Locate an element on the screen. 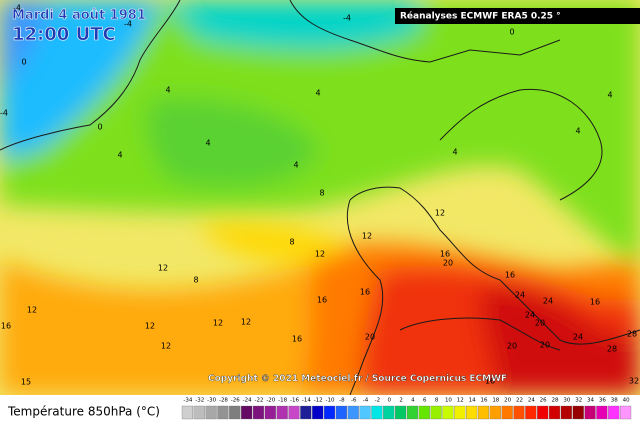 Image resolution: width=640 pixels, height=427 pixels. legend-label: -2 is located at coordinates (377, 401).